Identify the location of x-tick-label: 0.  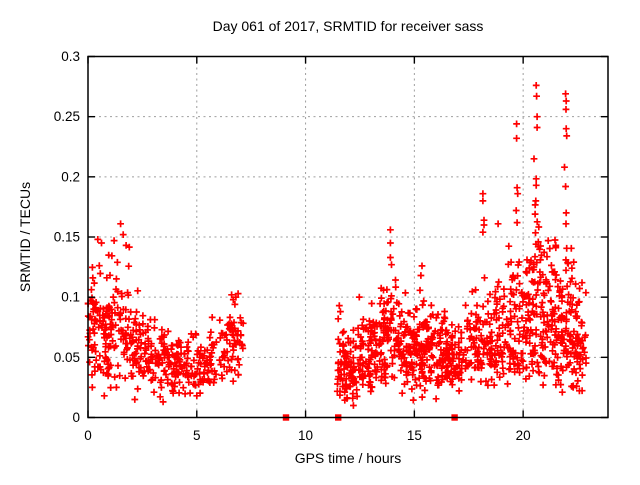
(88, 435).